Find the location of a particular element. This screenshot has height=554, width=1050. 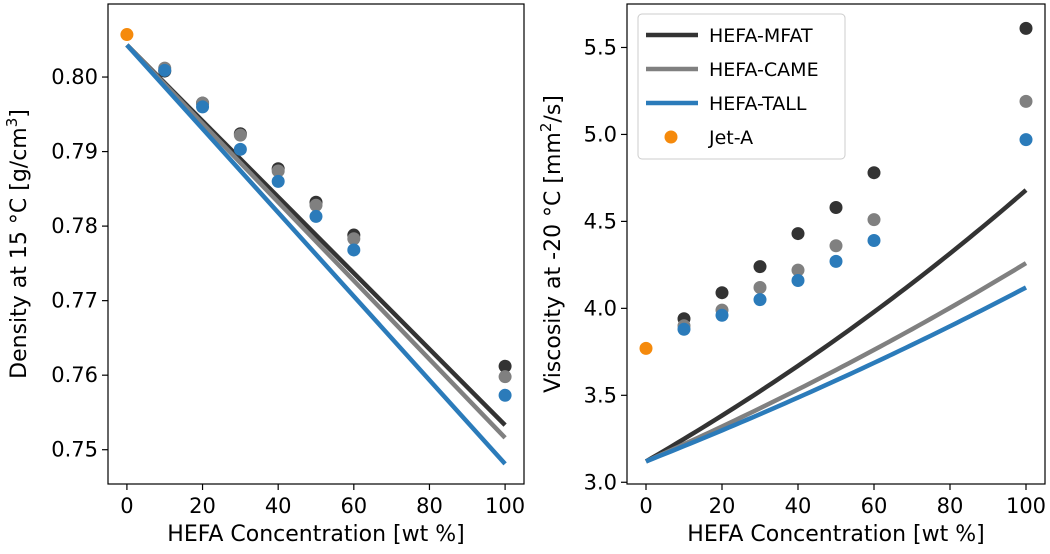

y-tick-label: 5.0 is located at coordinates (600, 134).